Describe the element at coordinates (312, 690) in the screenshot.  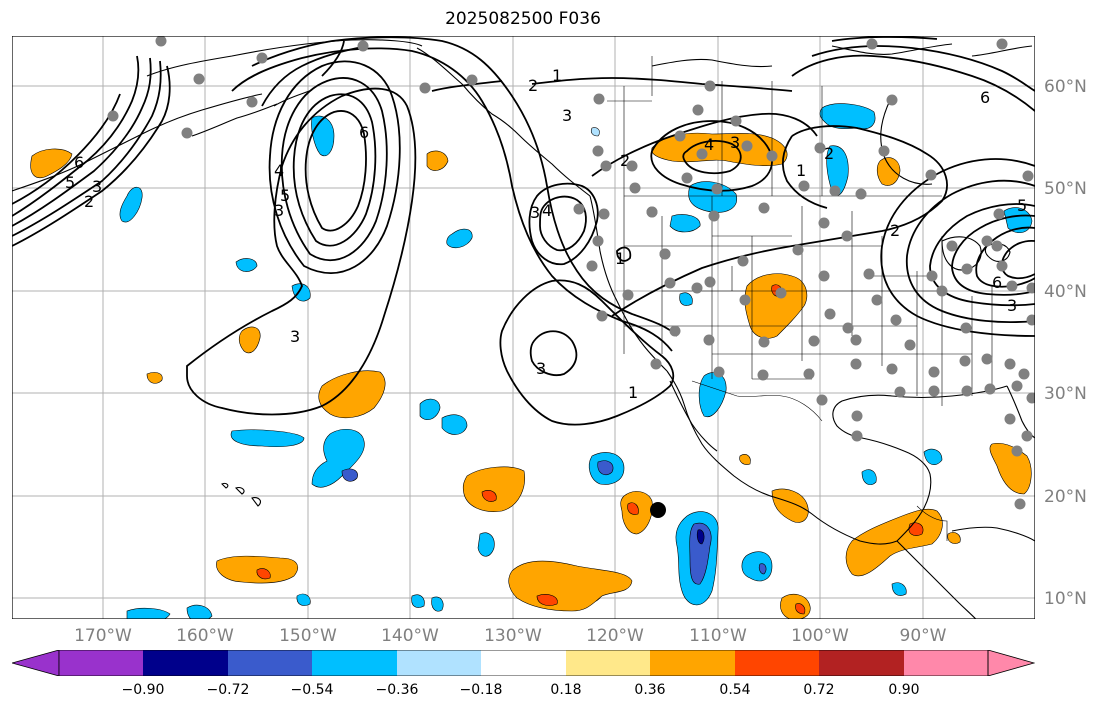
I see `colorbar-tick: −0.54` at that location.